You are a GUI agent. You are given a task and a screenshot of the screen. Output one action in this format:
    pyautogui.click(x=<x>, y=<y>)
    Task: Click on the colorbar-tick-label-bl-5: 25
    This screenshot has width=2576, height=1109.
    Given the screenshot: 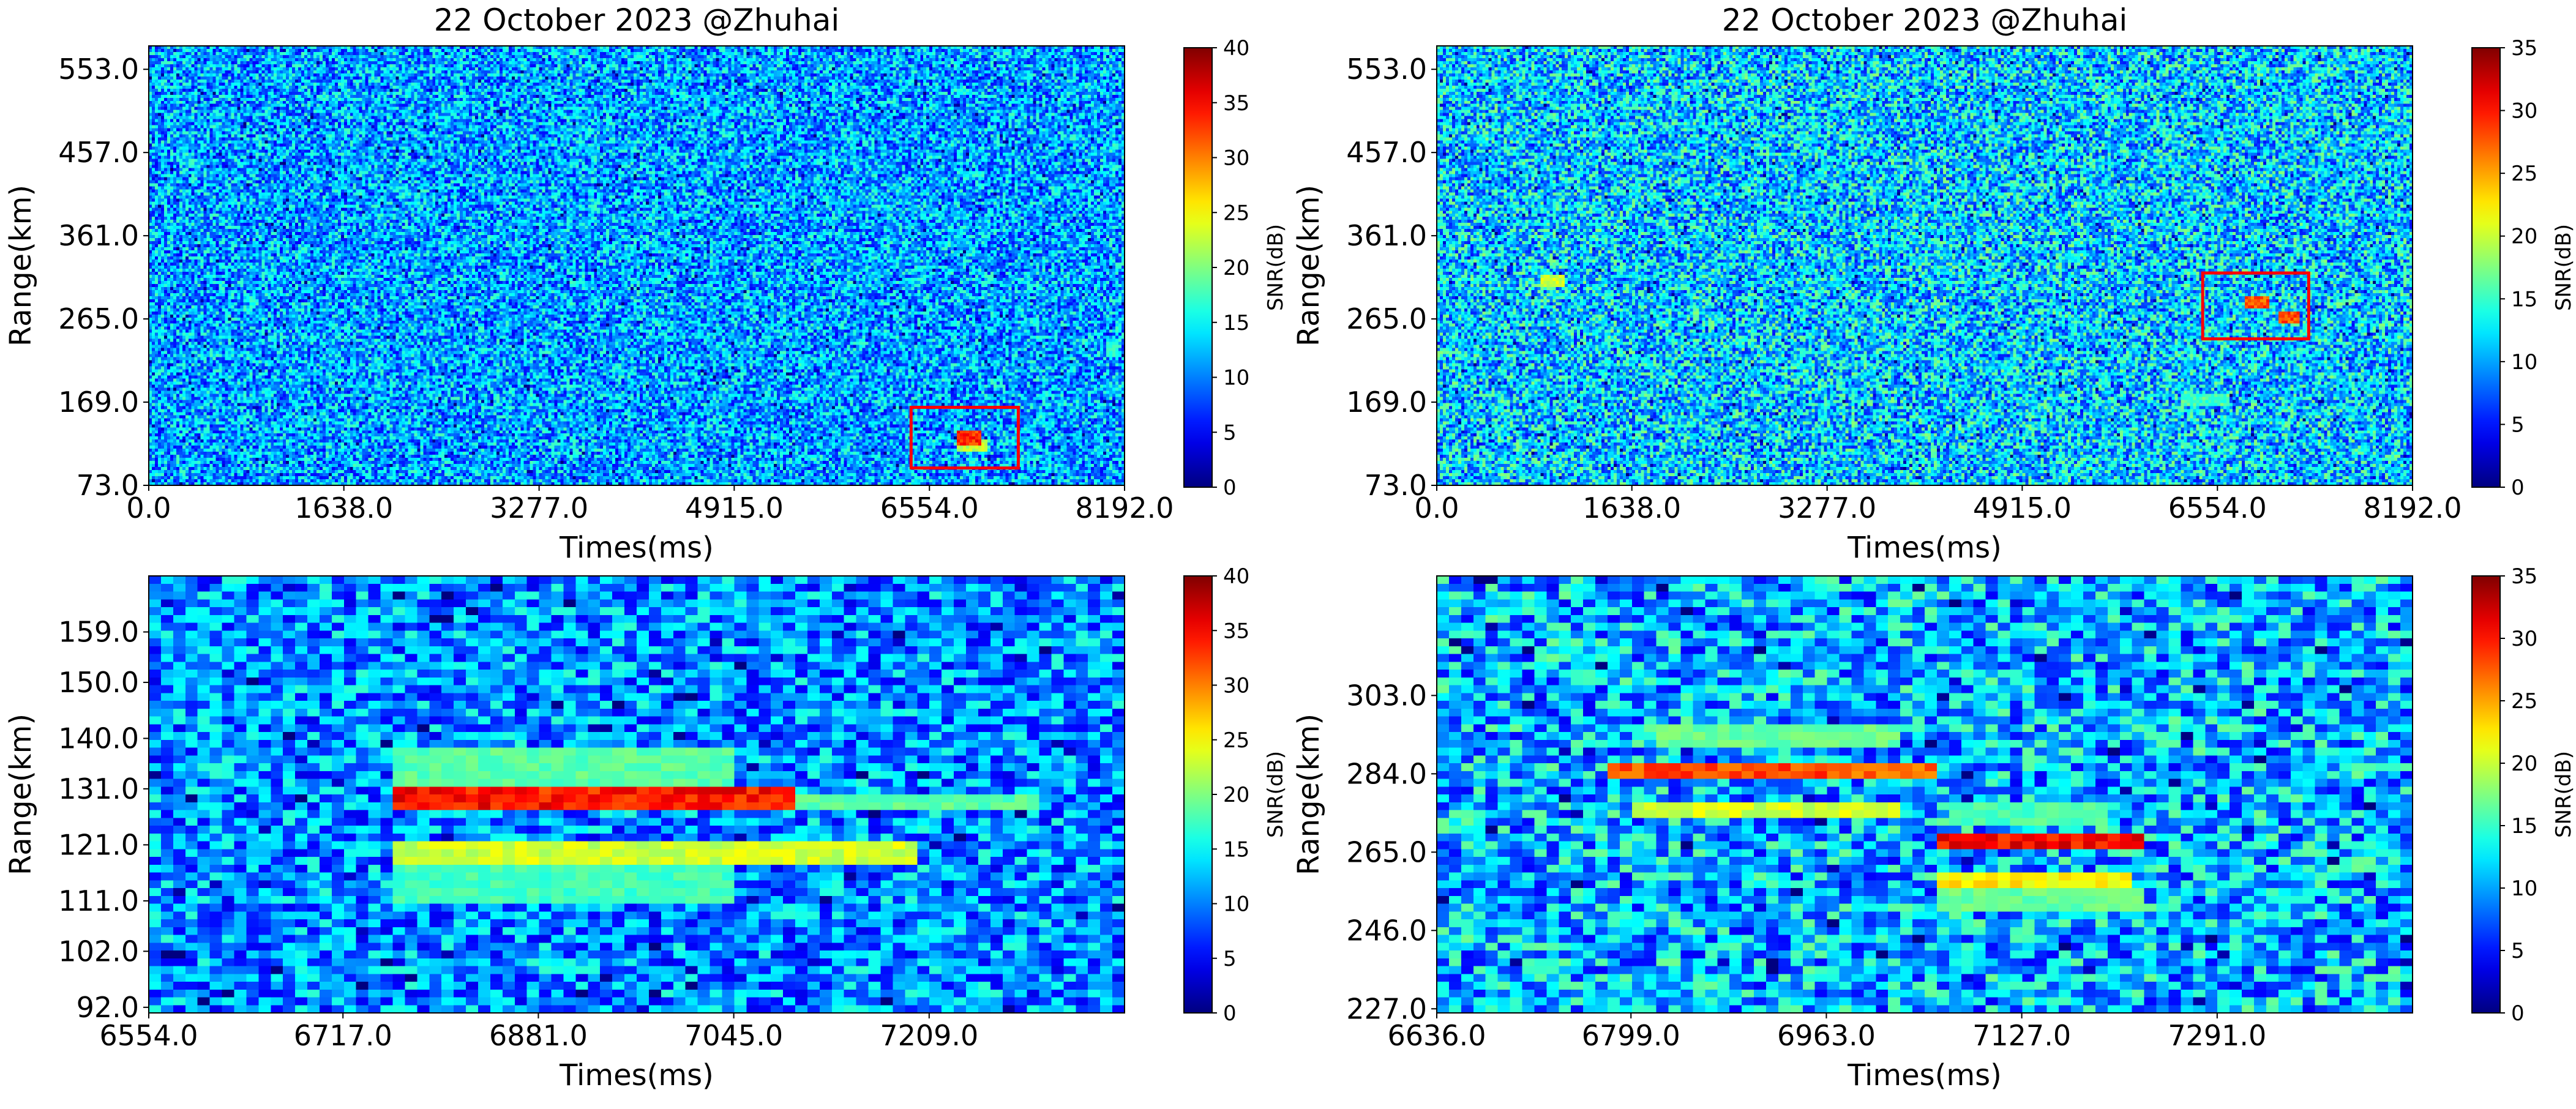 What is the action you would take?
    pyautogui.click(x=1236, y=740)
    